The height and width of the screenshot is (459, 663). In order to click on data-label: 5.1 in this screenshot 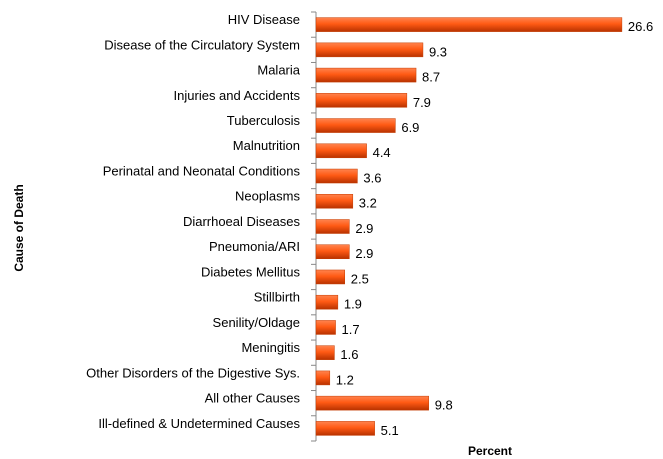, I will do `click(390, 430)`.